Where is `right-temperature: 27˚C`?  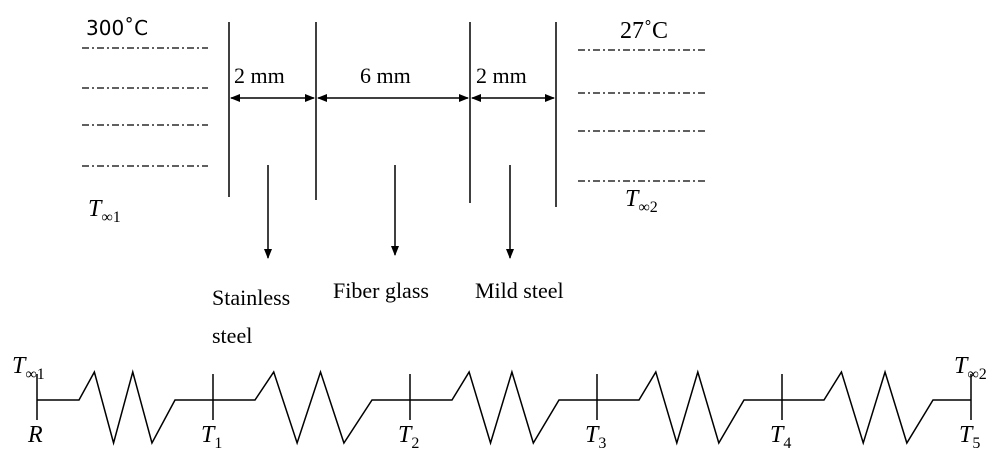 right-temperature: 27˚C is located at coordinates (644, 31).